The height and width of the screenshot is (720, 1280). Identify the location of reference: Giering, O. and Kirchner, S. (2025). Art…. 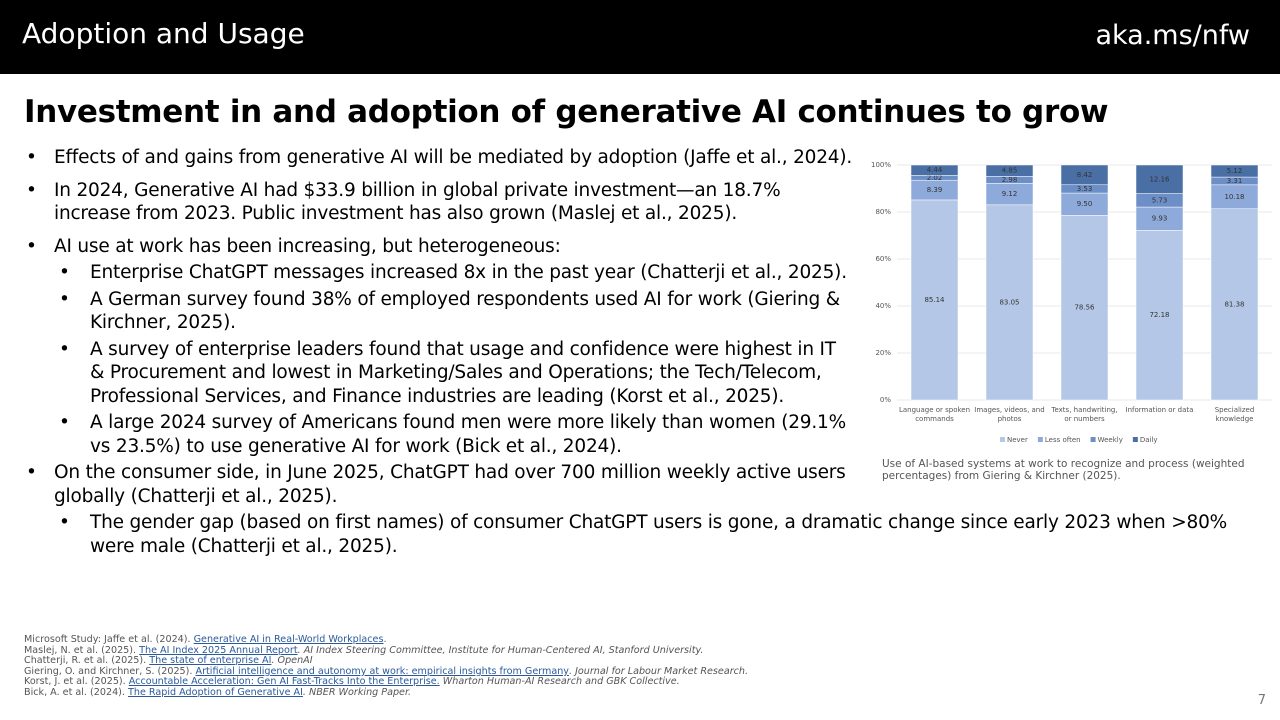
(386, 671).